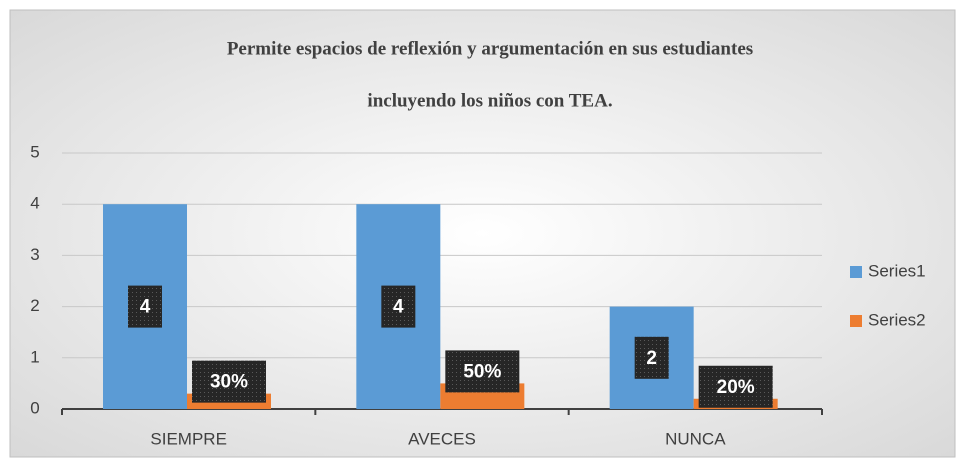  I want to click on data-label: 20%, so click(736, 387).